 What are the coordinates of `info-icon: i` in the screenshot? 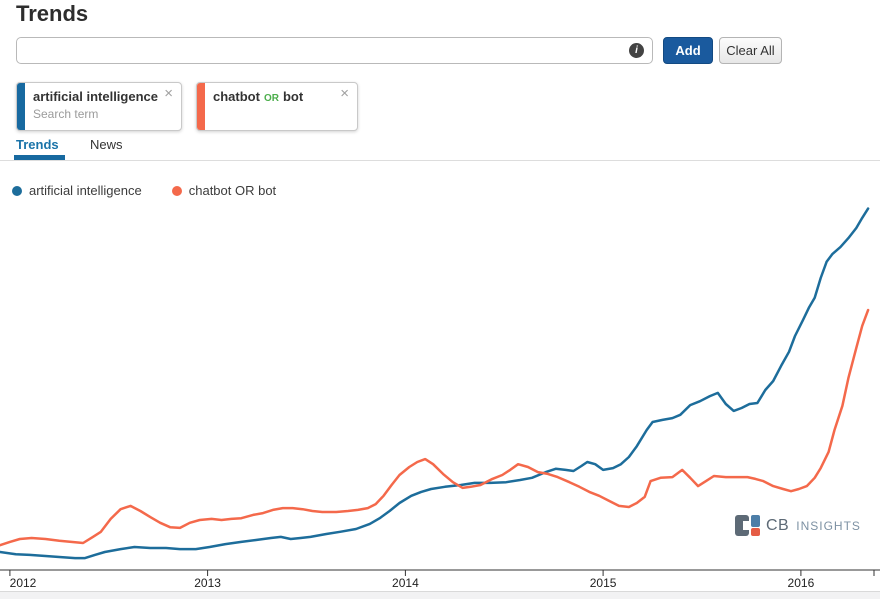 It's located at (636, 50).